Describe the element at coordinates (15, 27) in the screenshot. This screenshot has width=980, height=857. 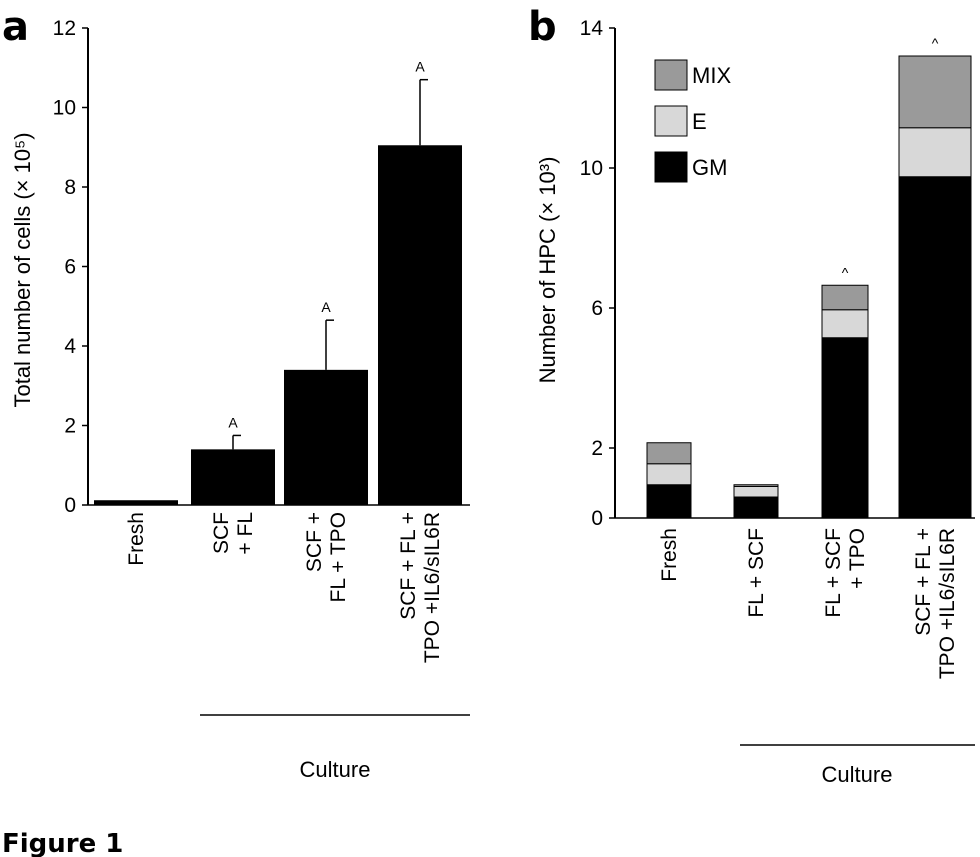
I see `panel-a-letter: a` at that location.